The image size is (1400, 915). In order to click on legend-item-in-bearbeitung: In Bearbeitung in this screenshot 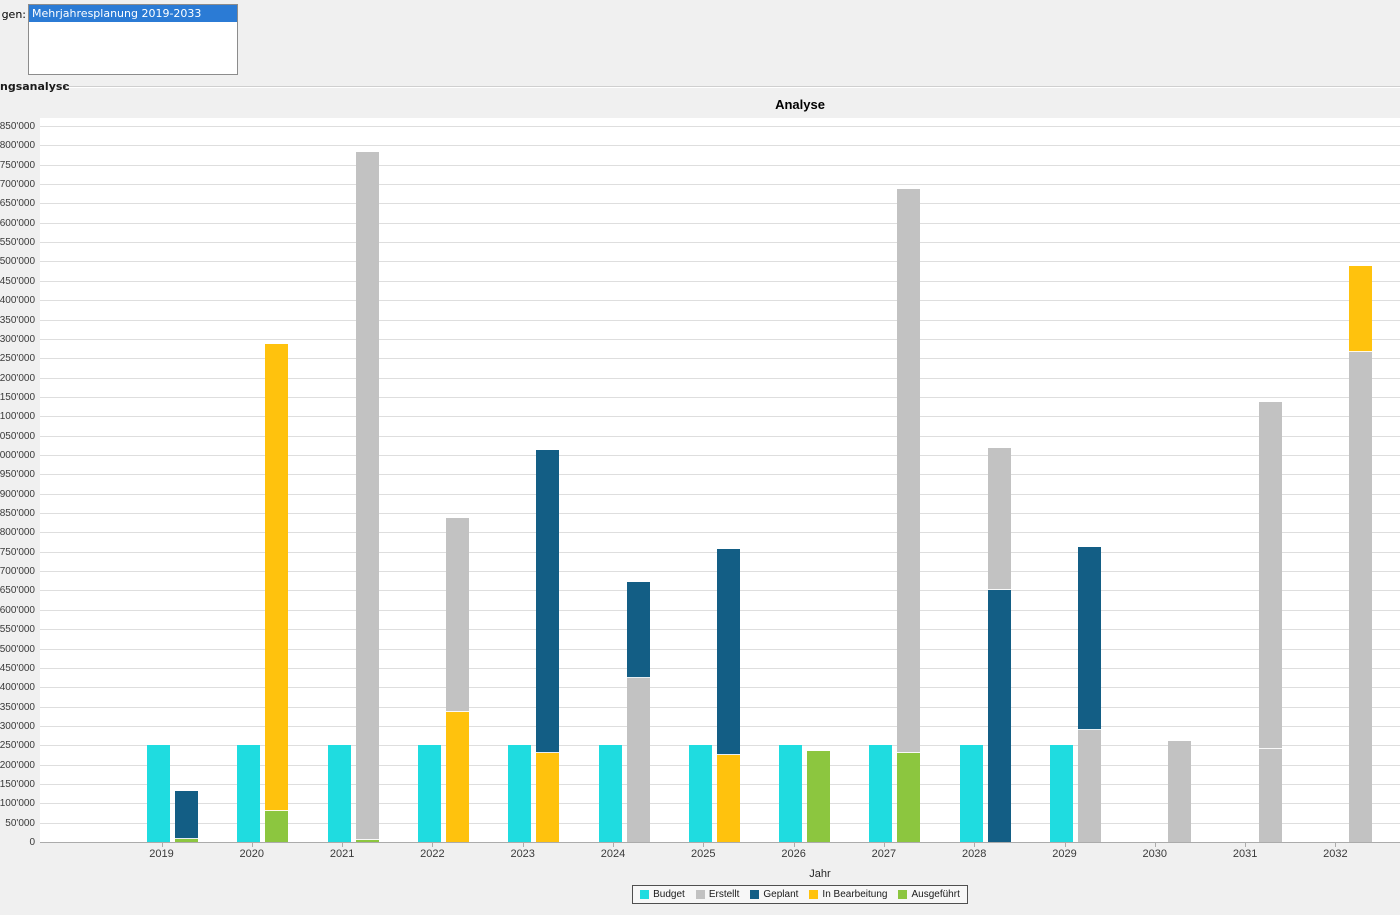, I will do `click(848, 894)`.